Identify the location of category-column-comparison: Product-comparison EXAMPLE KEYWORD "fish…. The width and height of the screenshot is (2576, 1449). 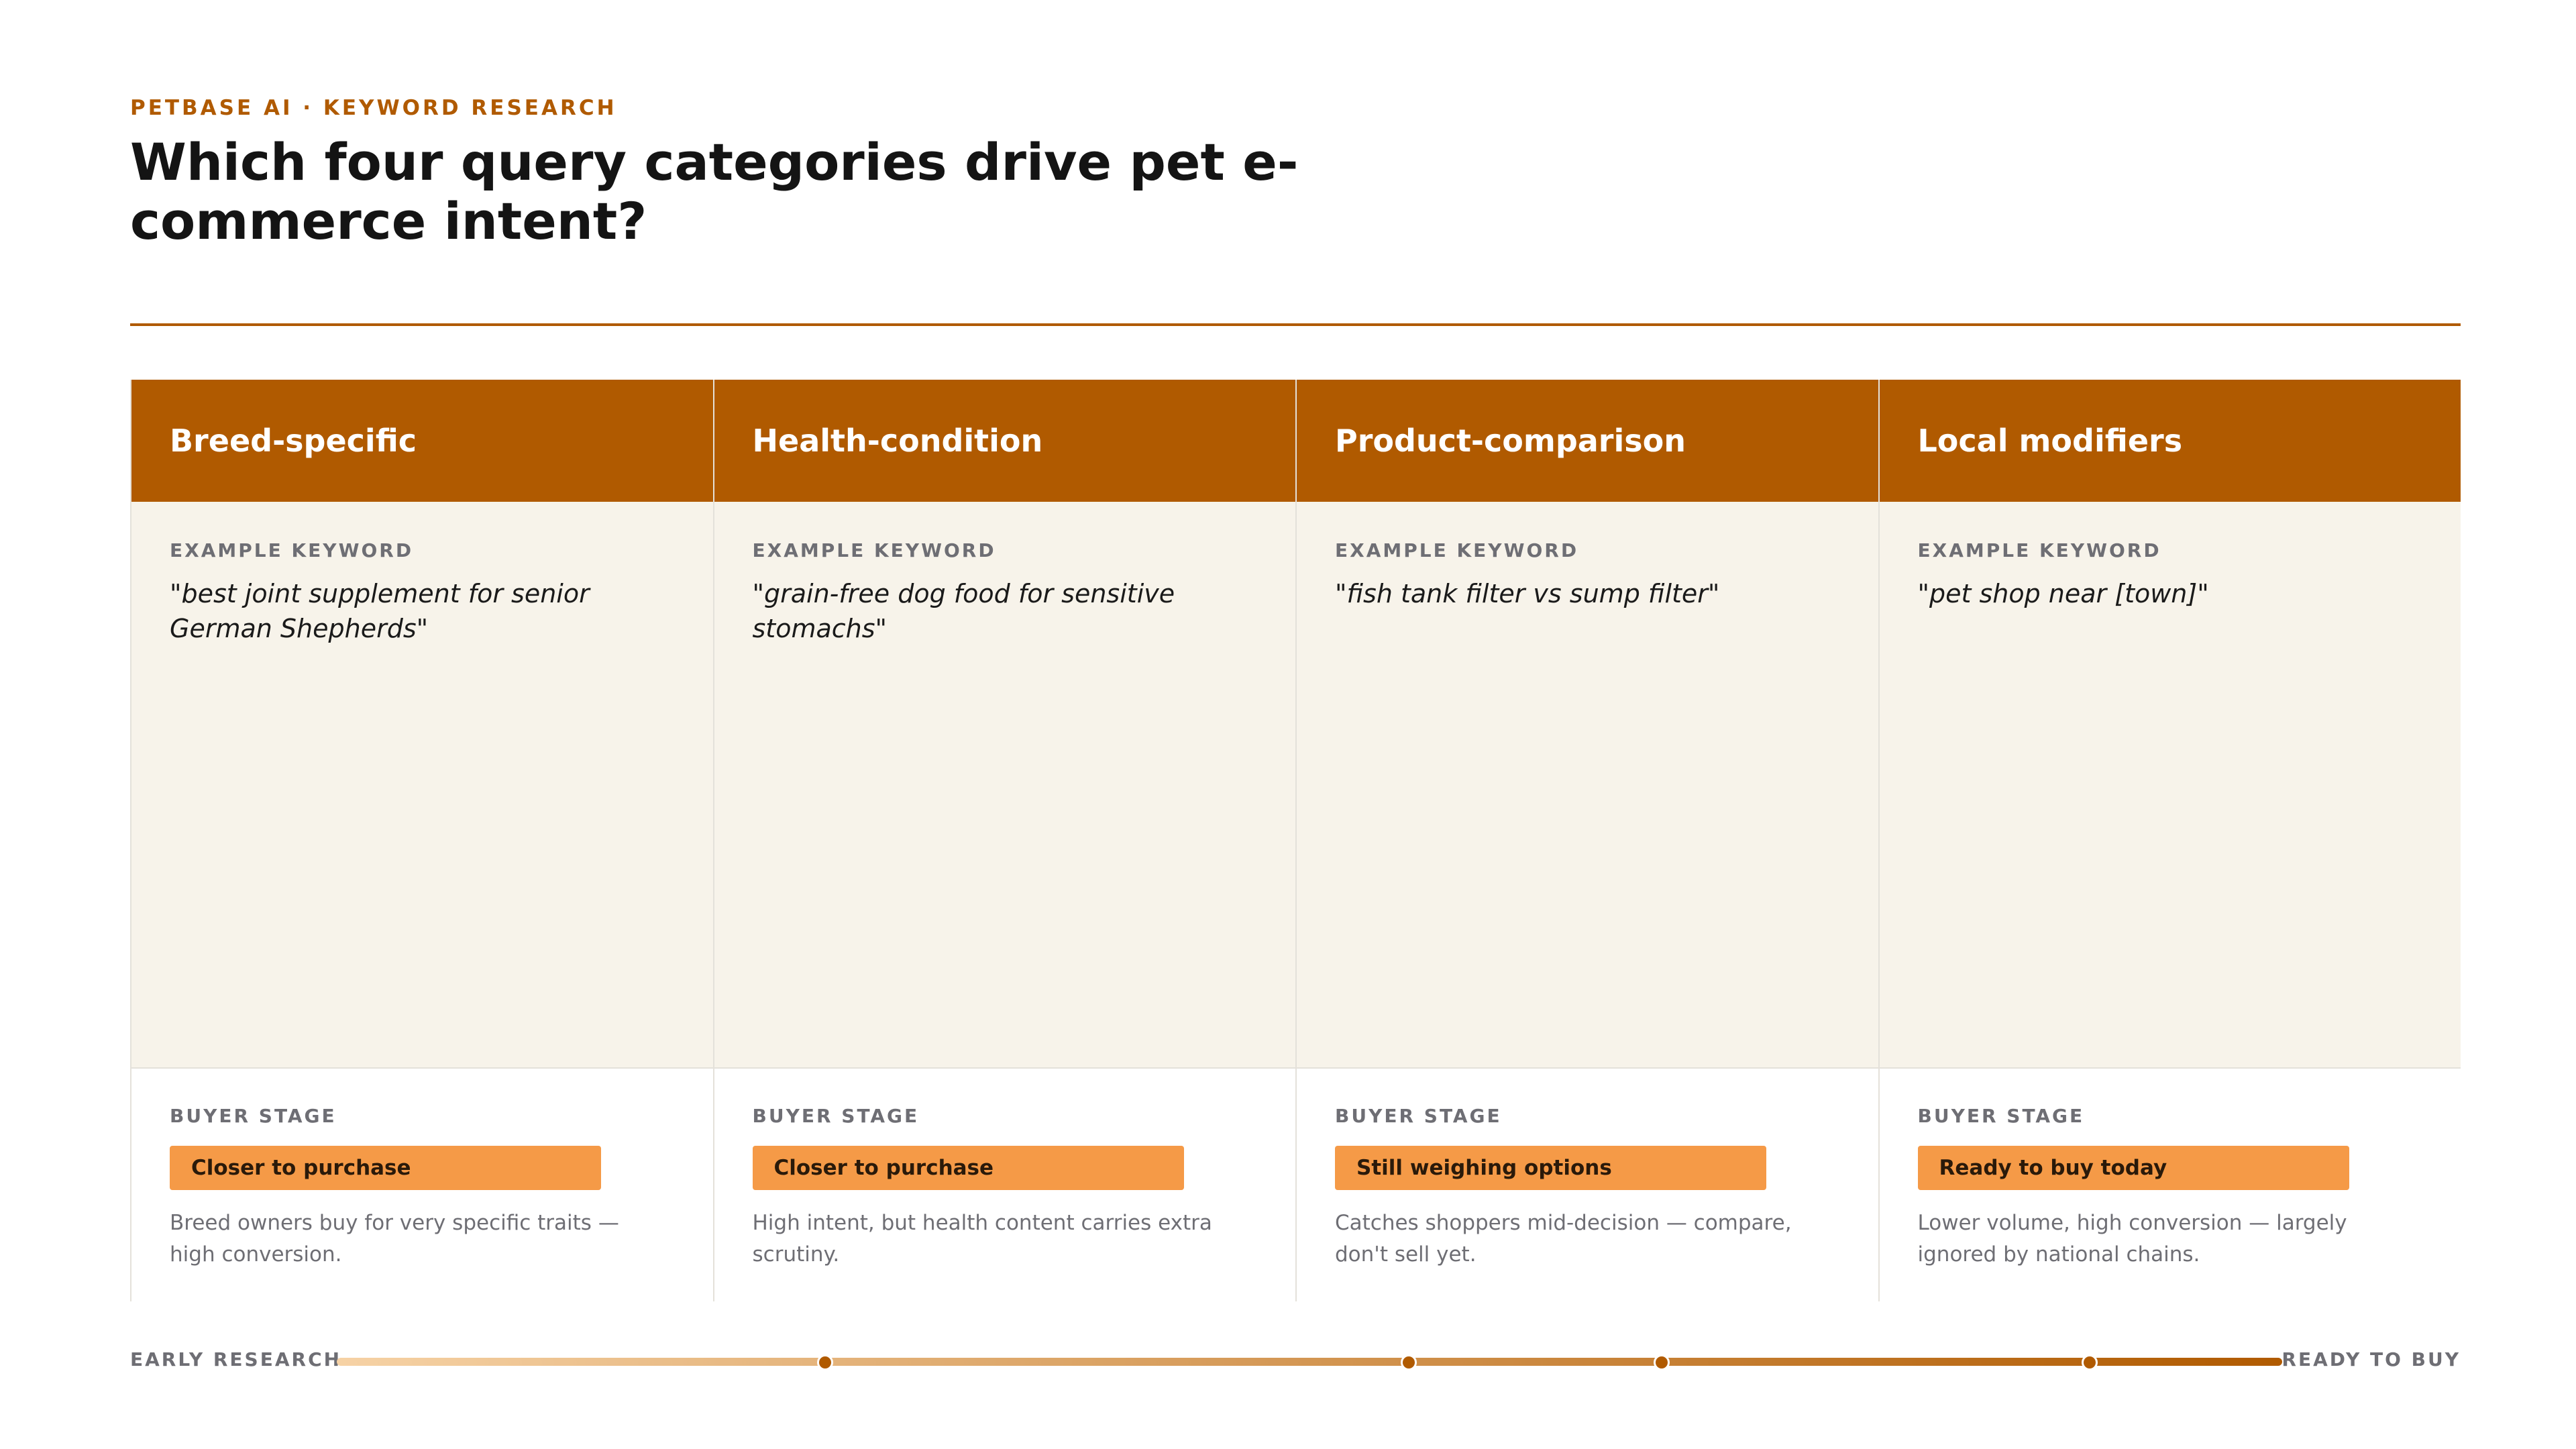
(1586, 840).